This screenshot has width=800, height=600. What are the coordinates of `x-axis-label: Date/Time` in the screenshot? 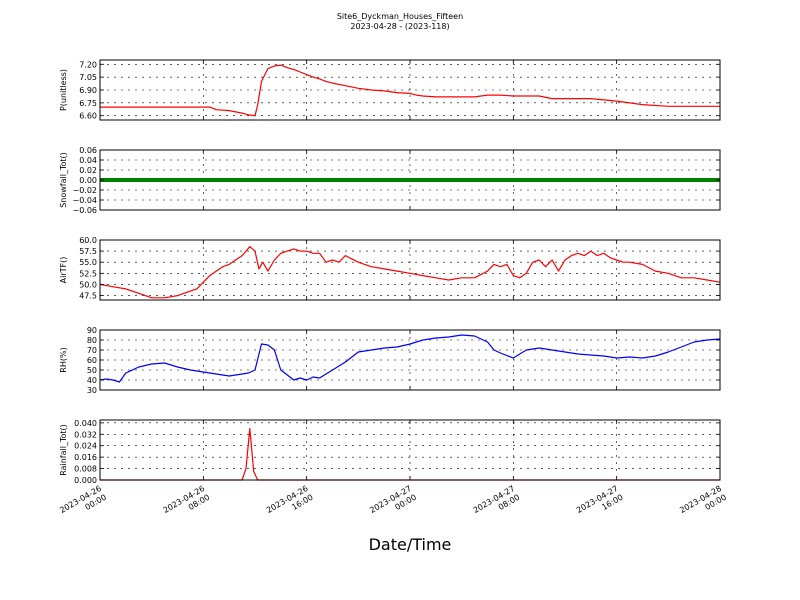 It's located at (410, 544).